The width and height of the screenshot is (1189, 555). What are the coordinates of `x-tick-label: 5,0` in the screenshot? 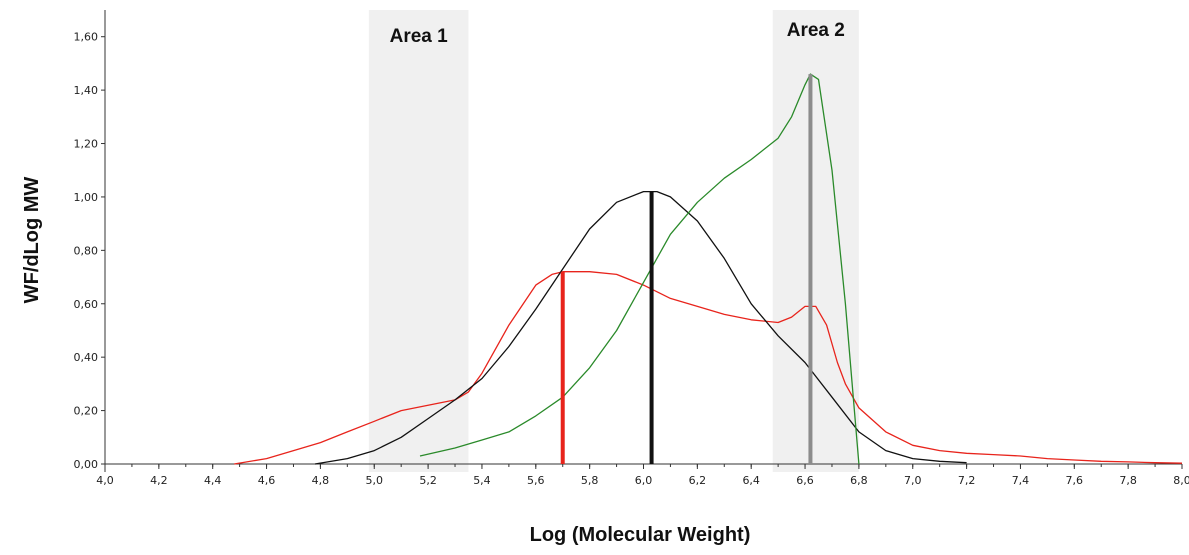 It's located at (375, 480).